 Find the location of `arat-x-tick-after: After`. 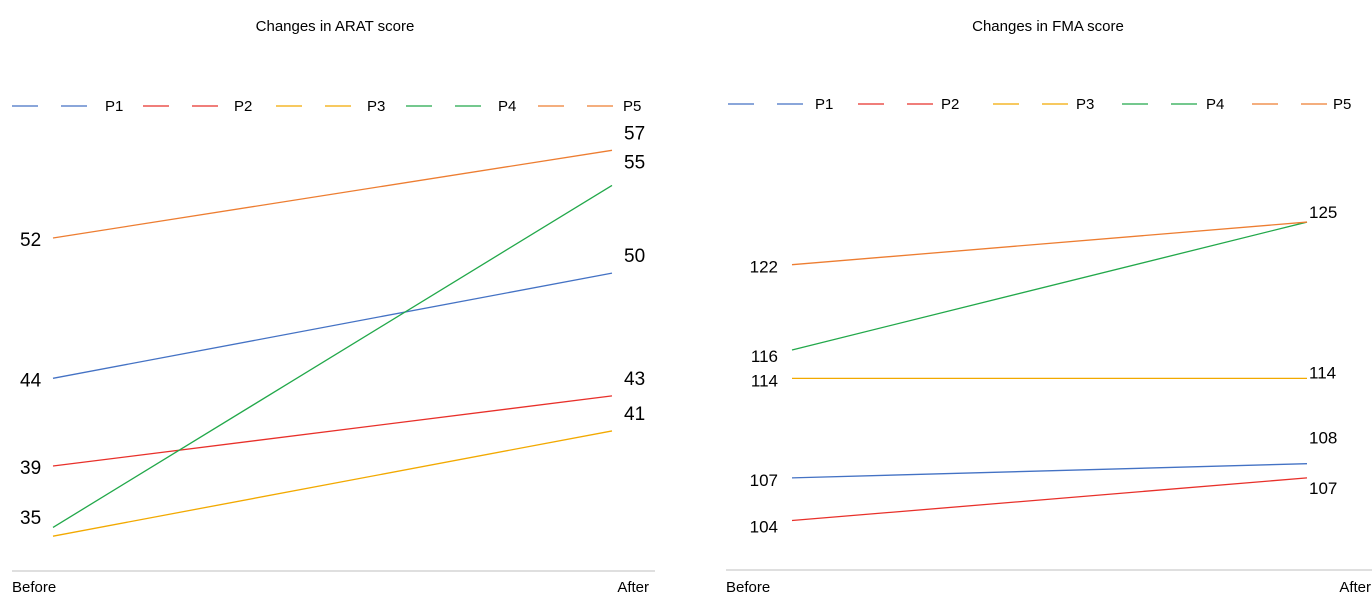

arat-x-tick-after: After is located at coordinates (633, 587).